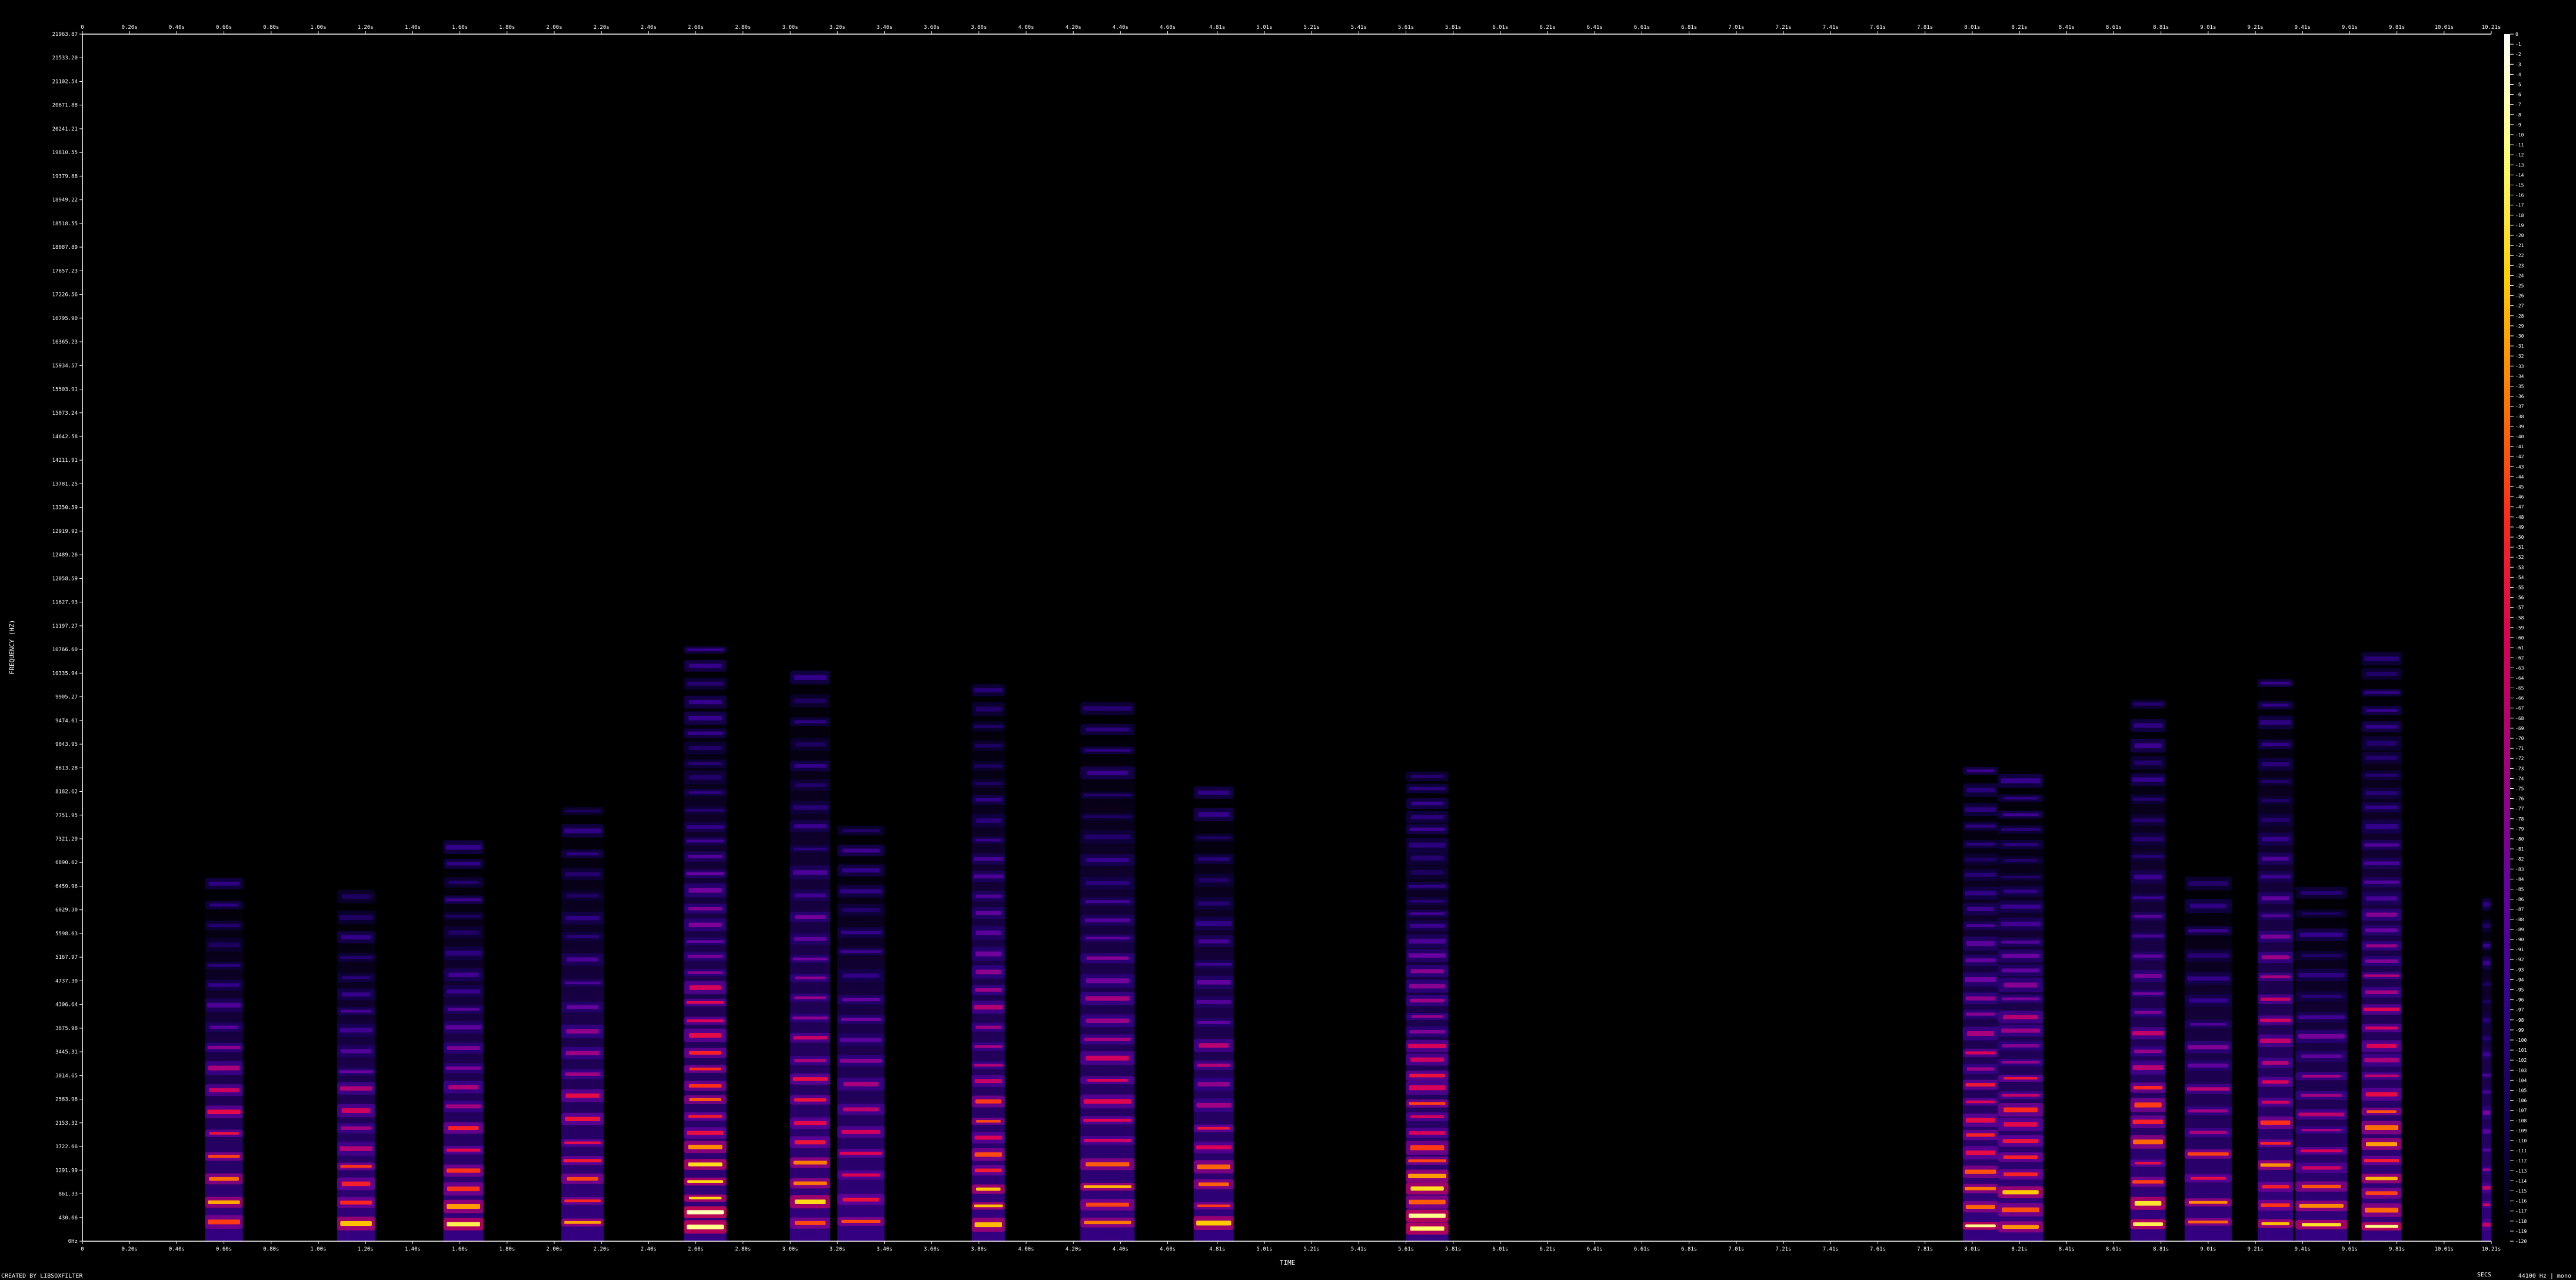 The image size is (2576, 1280). I want to click on x-tick-label-top: 5.81s, so click(1453, 28).